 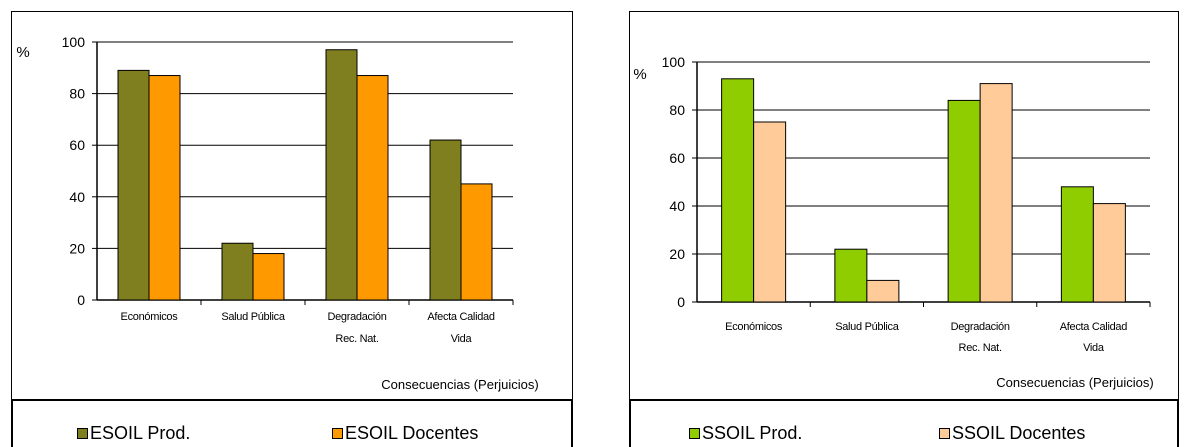 I want to click on legend-label: SSOIL Prod., so click(x=752, y=433).